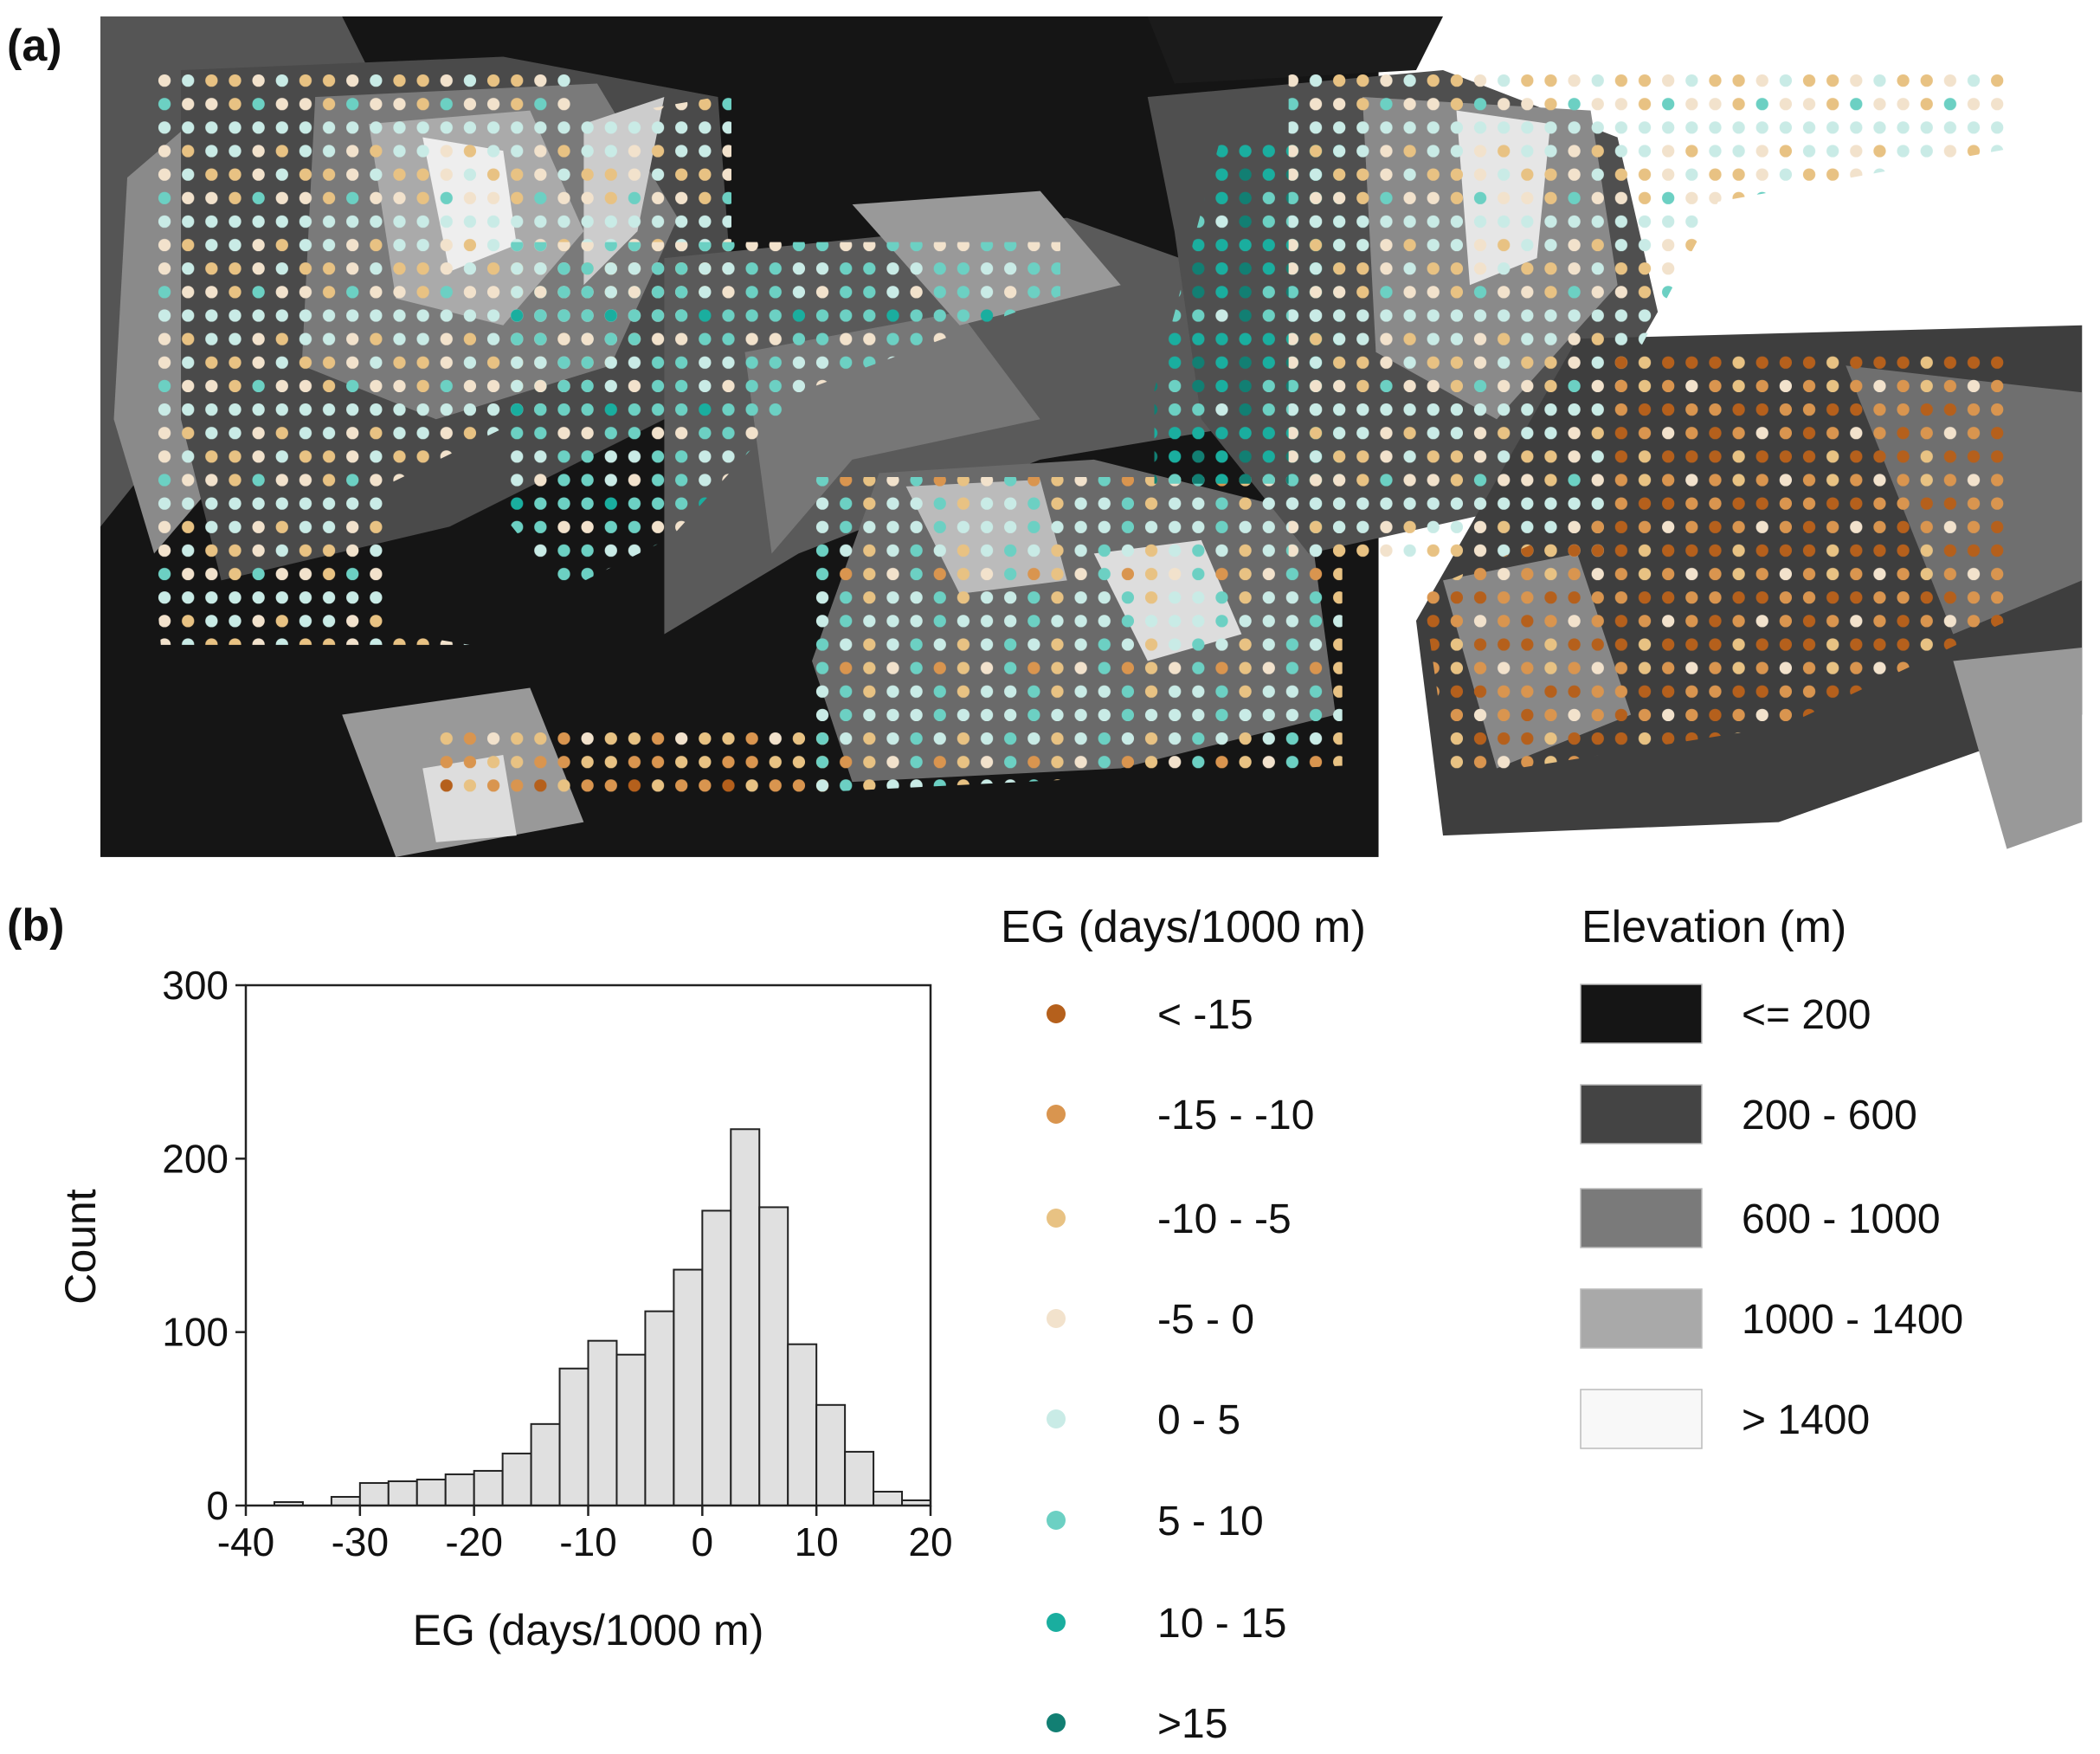 The height and width of the screenshot is (1754, 2100). What do you see at coordinates (473, 1542) in the screenshot?
I see `x-tick-label: -20` at bounding box center [473, 1542].